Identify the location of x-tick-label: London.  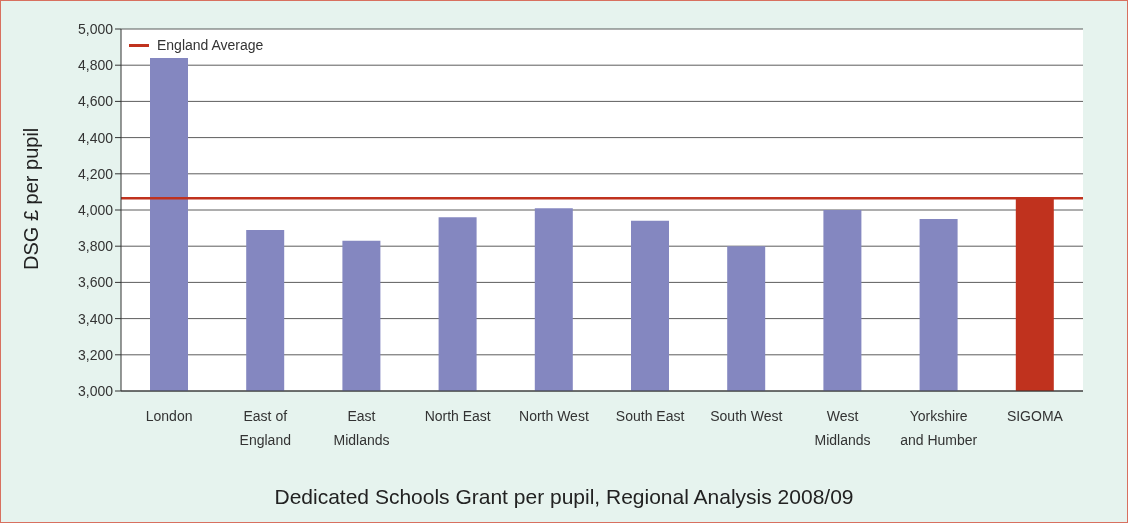
(169, 416).